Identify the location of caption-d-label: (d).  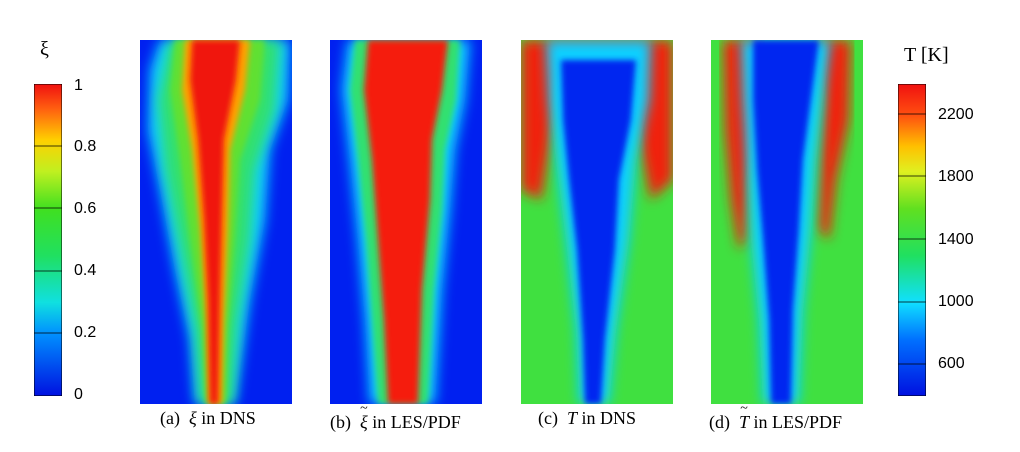
(719, 422).